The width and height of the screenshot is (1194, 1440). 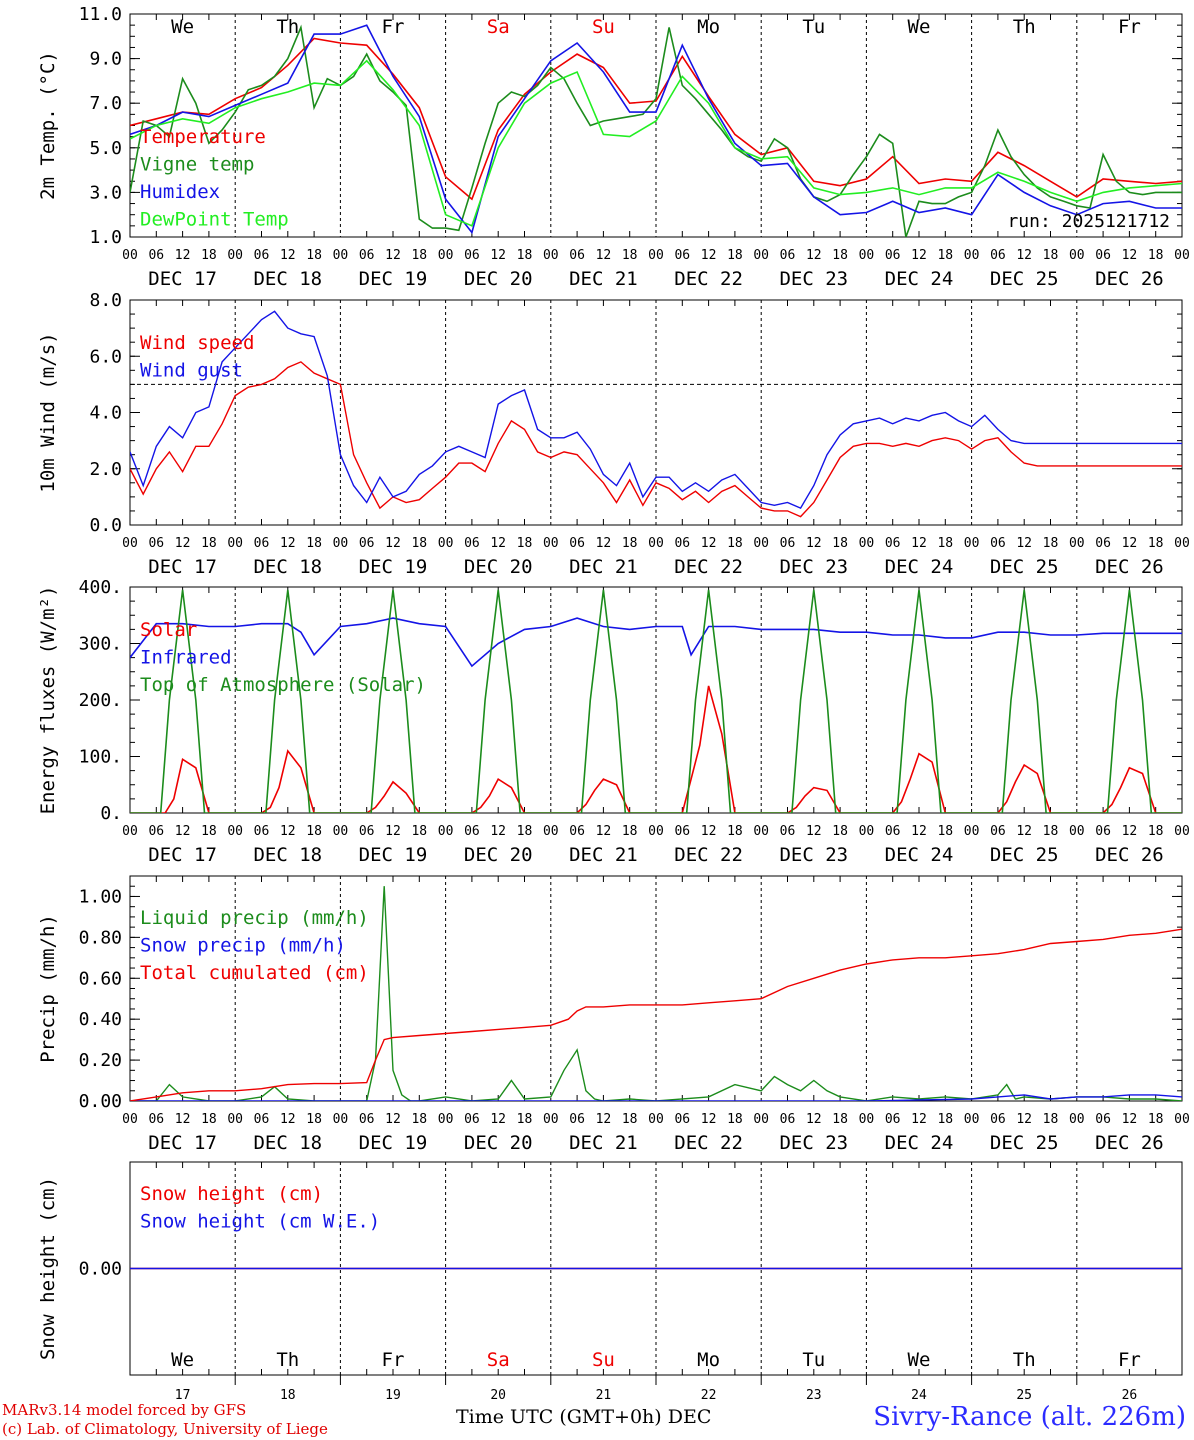 What do you see at coordinates (100, 896) in the screenshot?
I see `y-tick-label: 1.00` at bounding box center [100, 896].